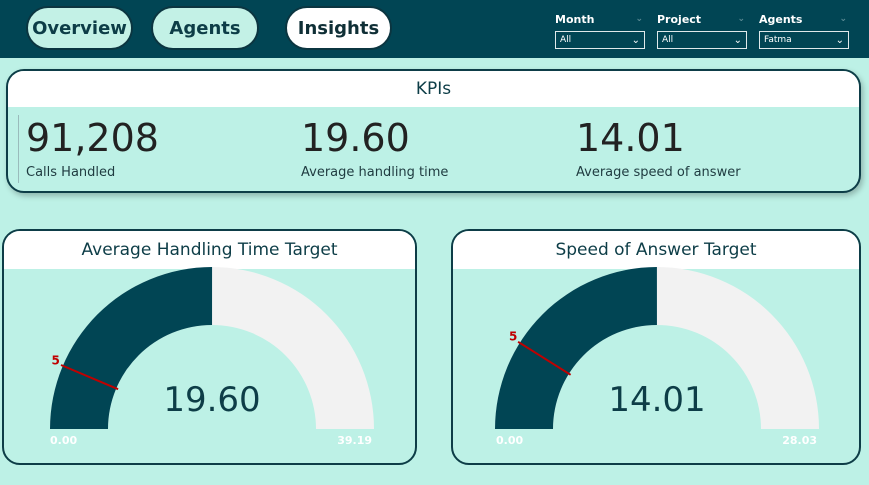 This screenshot has height=485, width=869. I want to click on month-select-value: All, so click(566, 40).